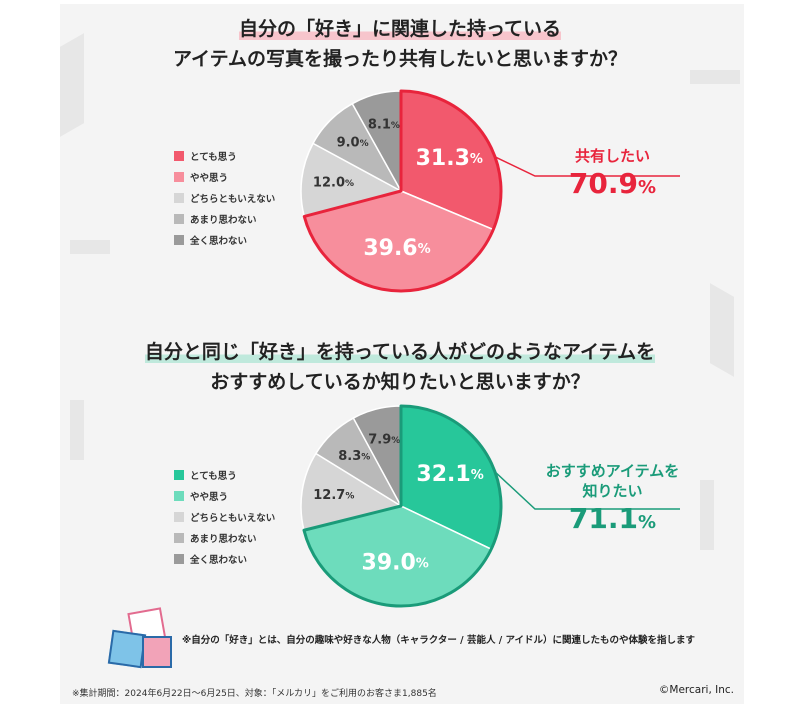 This screenshot has width=800, height=708. What do you see at coordinates (333, 182) in the screenshot?
I see `pie-slice-label: 12.0%` at bounding box center [333, 182].